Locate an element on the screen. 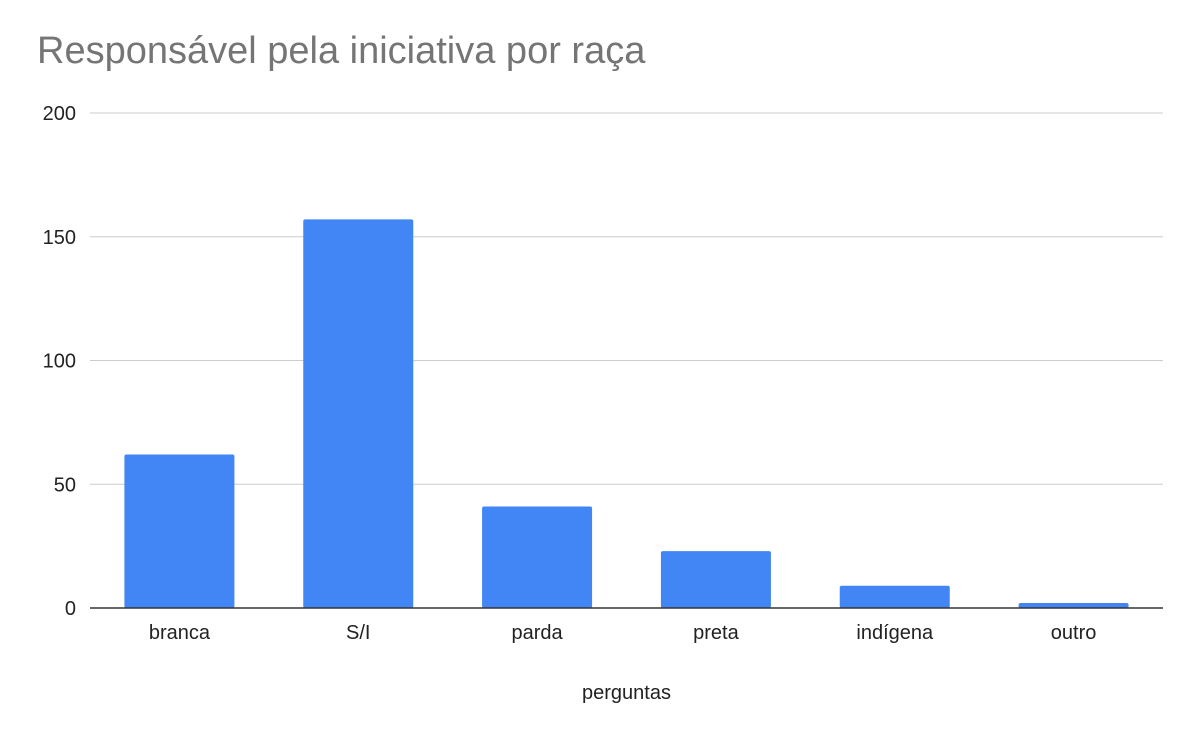 The height and width of the screenshot is (742, 1200). bar-branca is located at coordinates (179, 531).